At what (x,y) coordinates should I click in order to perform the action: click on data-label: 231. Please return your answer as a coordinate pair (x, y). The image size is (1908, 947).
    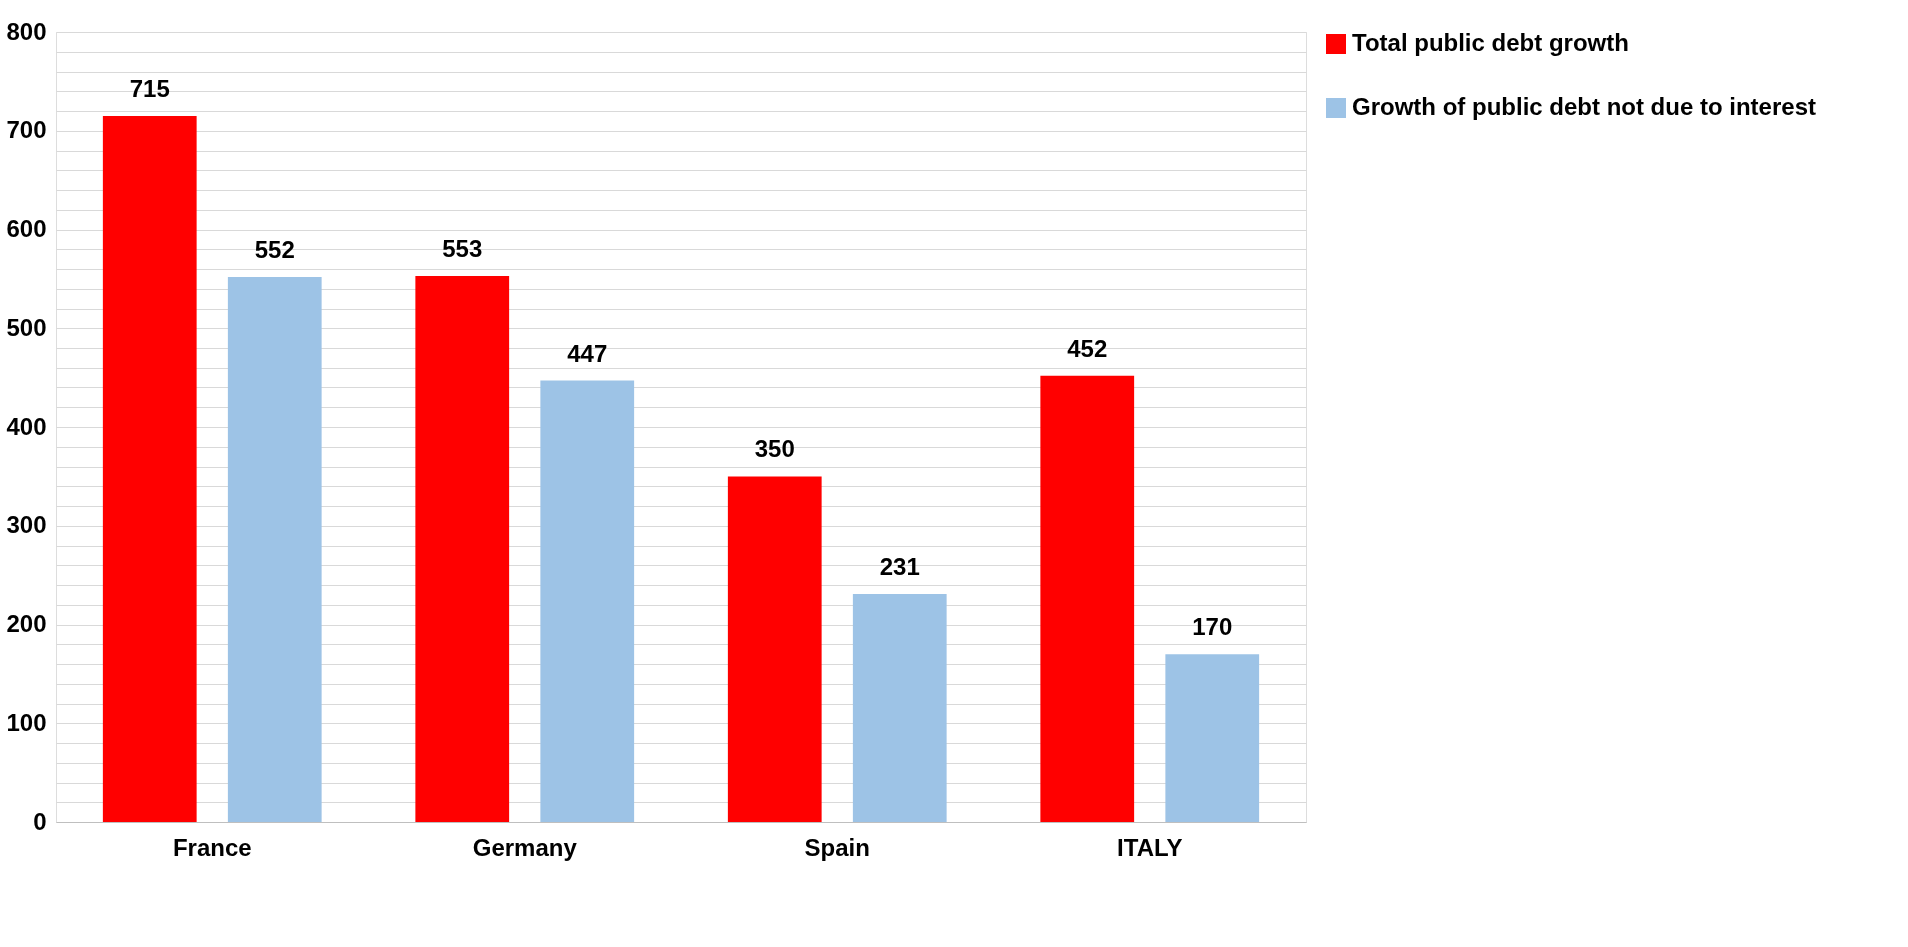
    Looking at the image, I should click on (899, 566).